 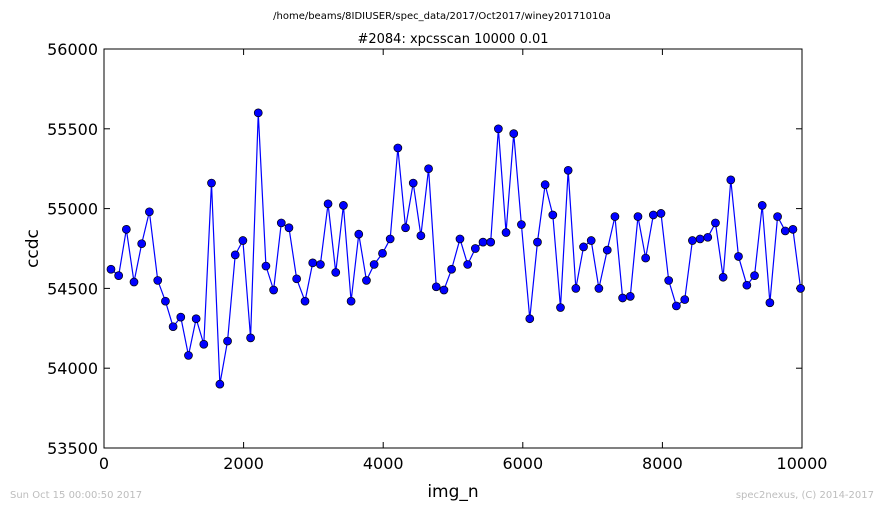 What do you see at coordinates (243, 463) in the screenshot?
I see `x-tick-label: 2000` at bounding box center [243, 463].